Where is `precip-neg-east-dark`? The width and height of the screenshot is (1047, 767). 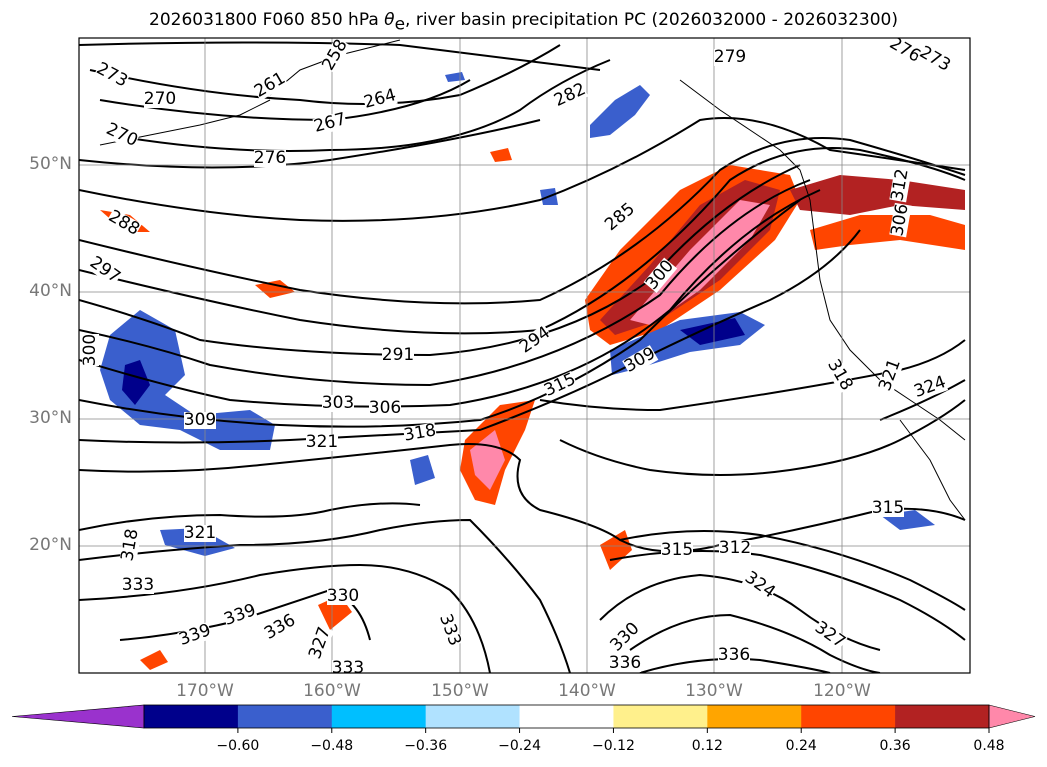 precip-neg-east-dark is located at coordinates (712, 331).